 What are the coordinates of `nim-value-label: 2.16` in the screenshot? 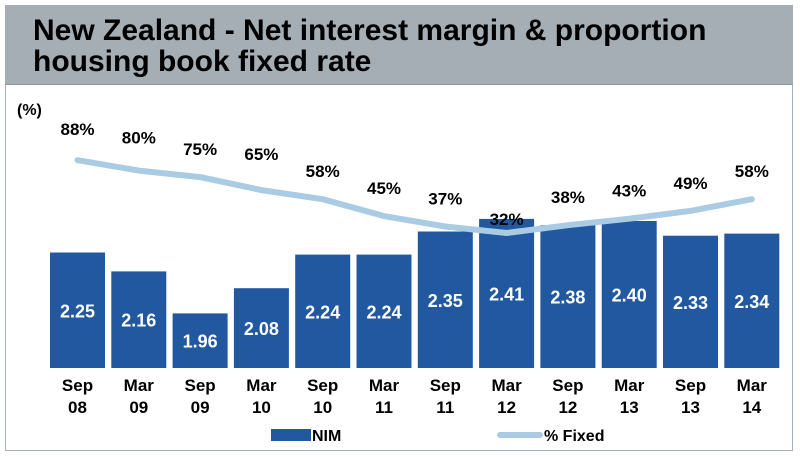 It's located at (138, 321).